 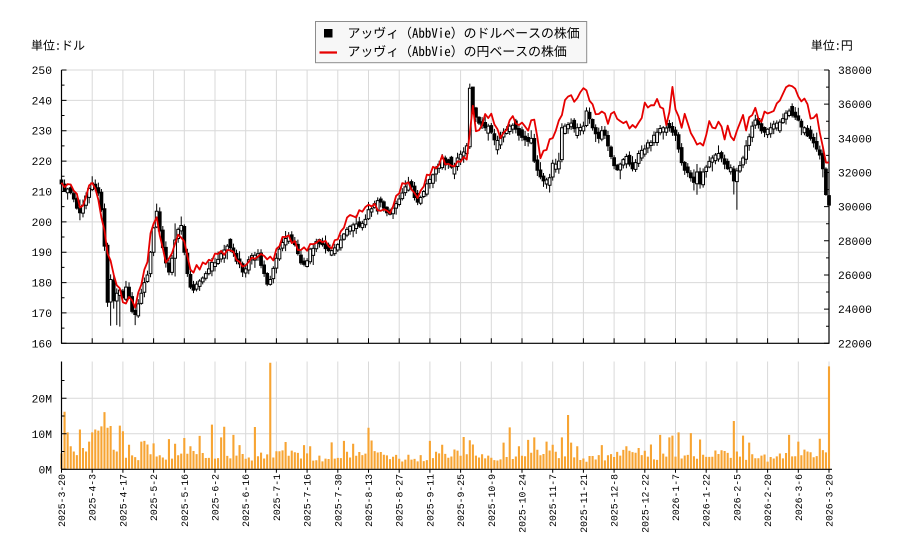 I want to click on svg-text: 32000, so click(x=855, y=174).